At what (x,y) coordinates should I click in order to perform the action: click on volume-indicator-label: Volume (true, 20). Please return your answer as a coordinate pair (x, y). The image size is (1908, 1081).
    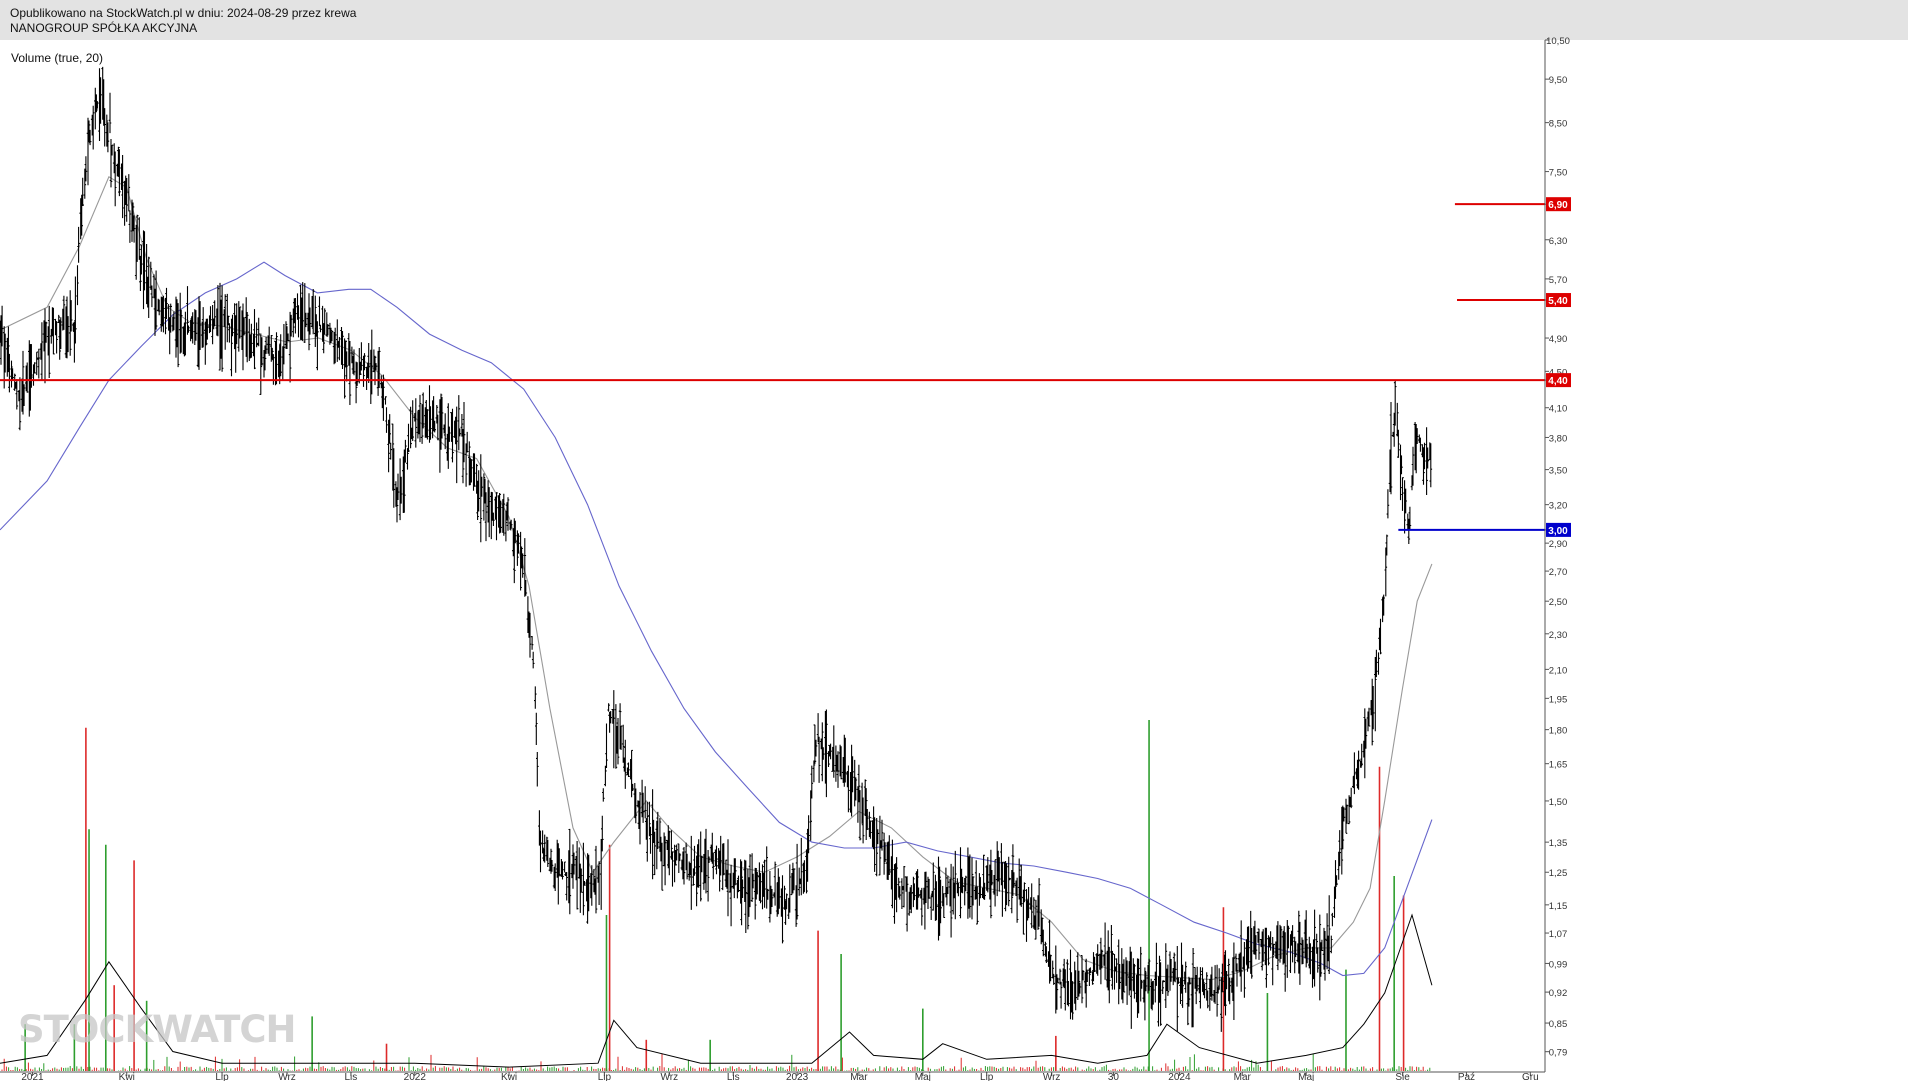
    Looking at the image, I should click on (57, 58).